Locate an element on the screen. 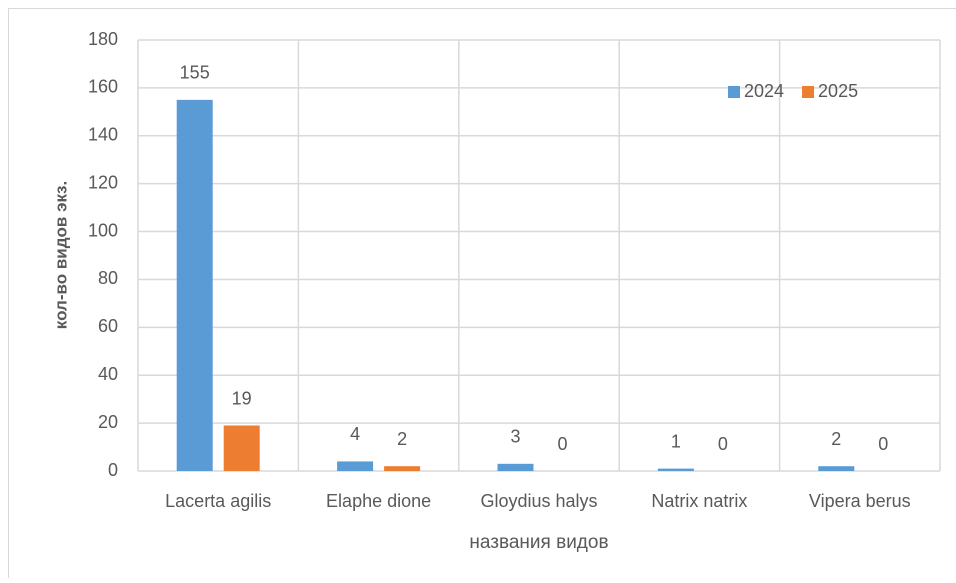 The width and height of the screenshot is (956, 583). data-label: 155 is located at coordinates (195, 73).